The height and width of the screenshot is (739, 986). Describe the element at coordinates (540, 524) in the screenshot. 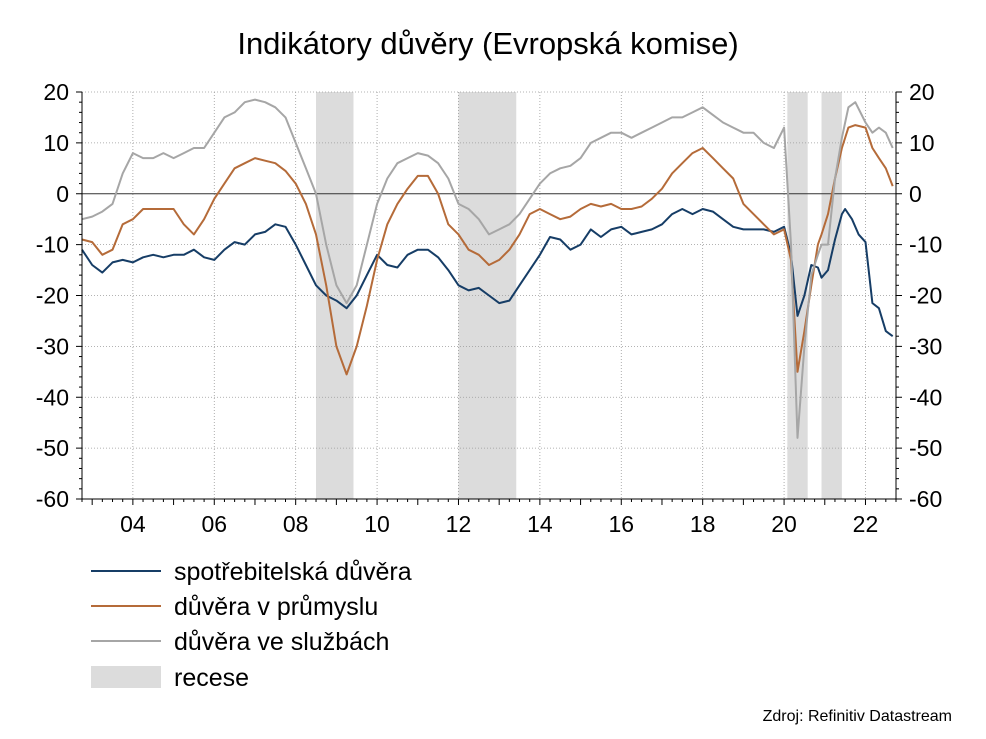

I see `x-tick-label: 14` at that location.